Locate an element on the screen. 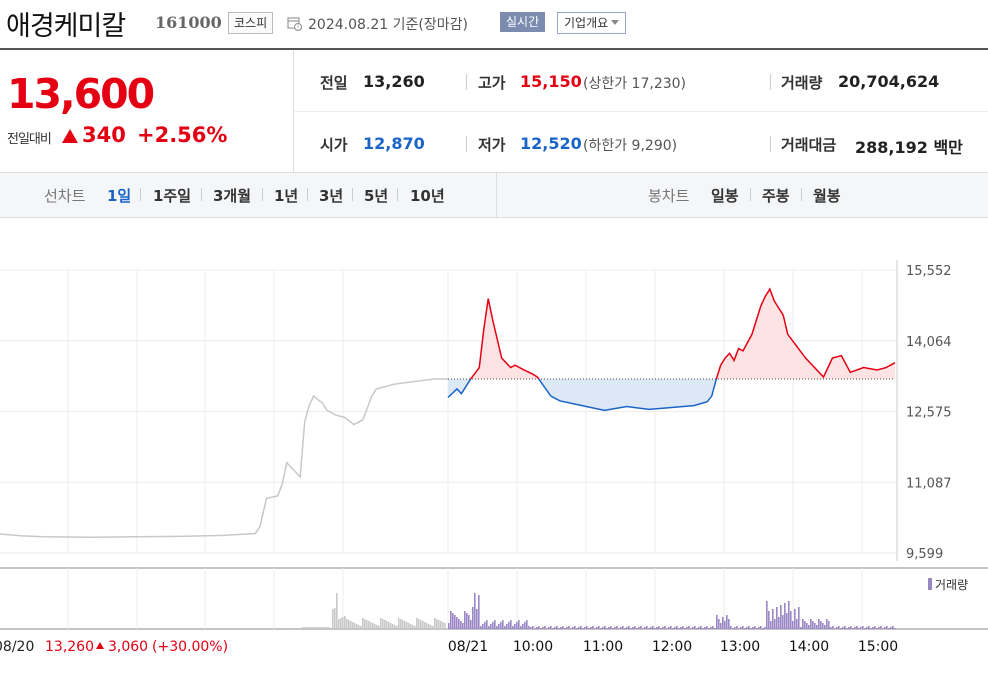 The image size is (988, 683). line-chart-label: 선차트 is located at coordinates (65, 196).